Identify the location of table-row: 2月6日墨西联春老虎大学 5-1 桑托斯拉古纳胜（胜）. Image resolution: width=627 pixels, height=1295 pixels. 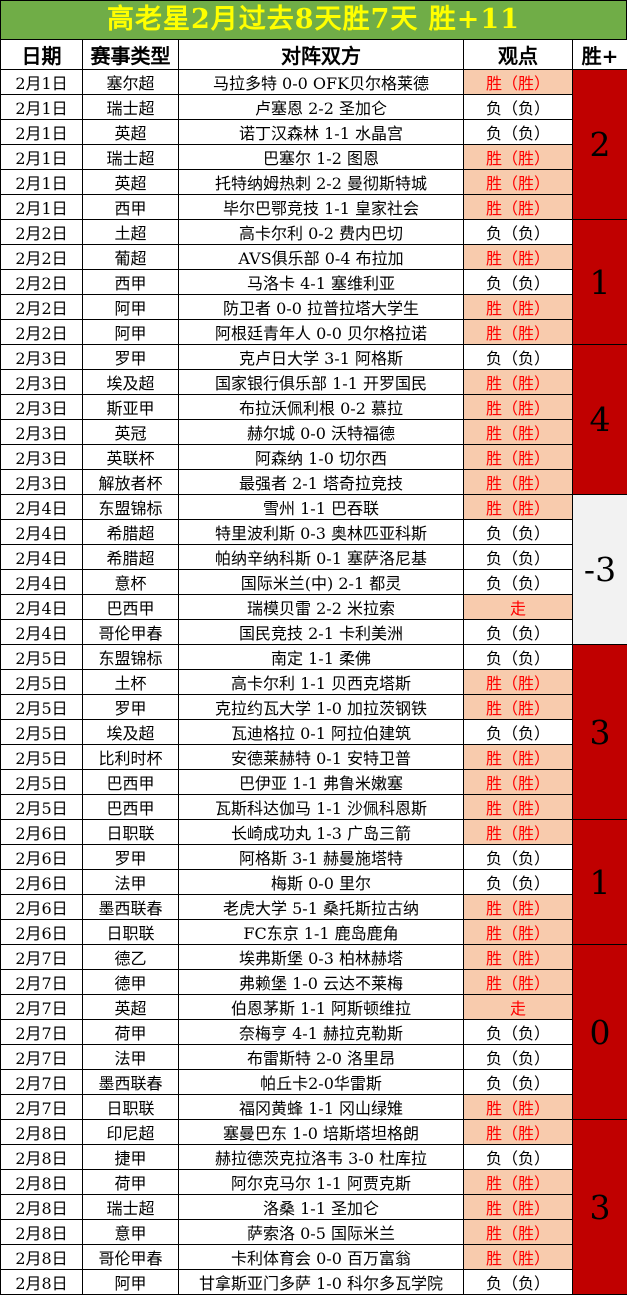
(314, 907).